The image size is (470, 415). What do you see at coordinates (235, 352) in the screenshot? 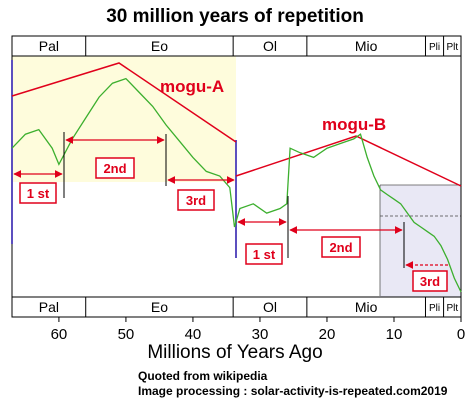
I see `x-axis-label: Millions of Years Ago` at bounding box center [235, 352].